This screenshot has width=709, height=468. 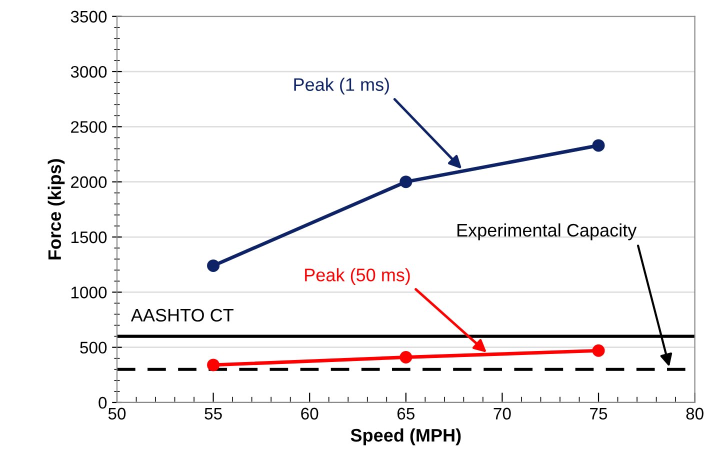 I want to click on y-tick-label: 0, so click(x=102, y=402).